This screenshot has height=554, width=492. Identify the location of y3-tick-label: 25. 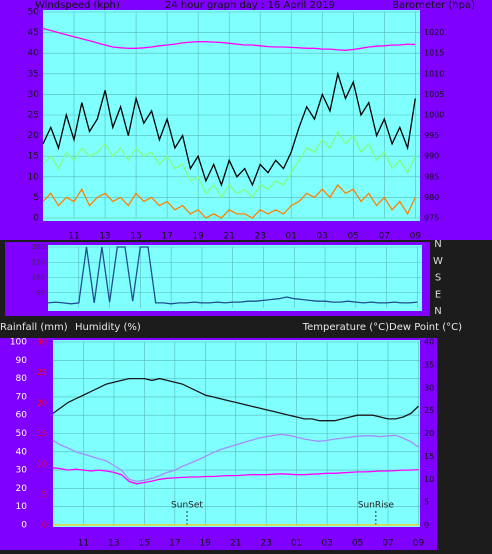
(42, 372).